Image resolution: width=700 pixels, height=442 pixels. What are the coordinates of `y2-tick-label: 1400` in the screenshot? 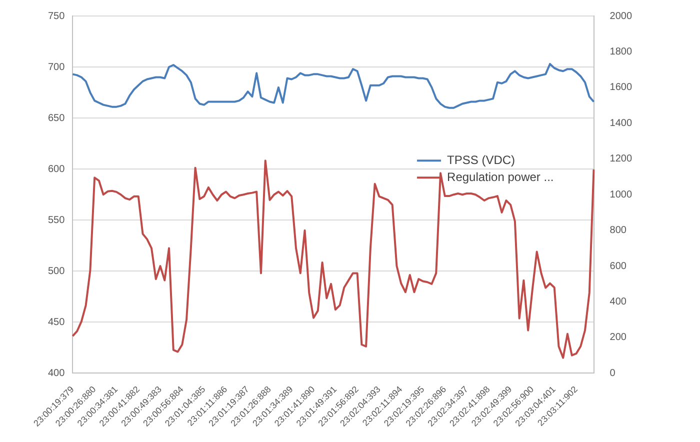 It's located at (621, 123).